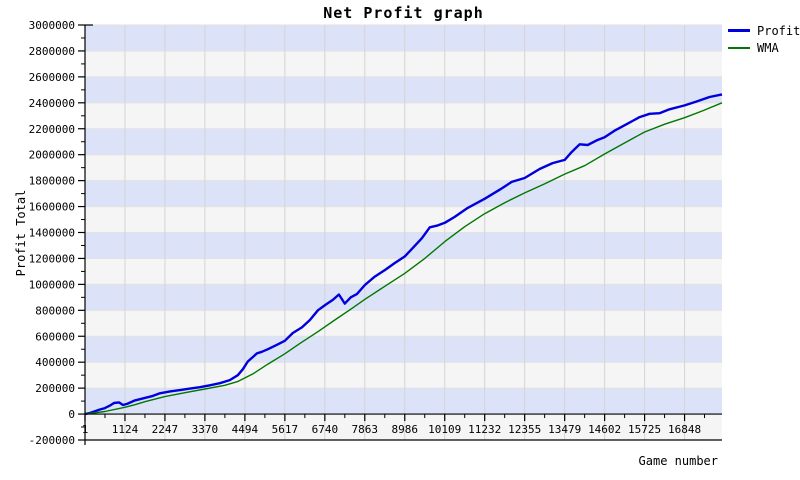 The height and width of the screenshot is (480, 800). Describe the element at coordinates (778, 30) in the screenshot. I see `legend-label-profit: Profit` at that location.